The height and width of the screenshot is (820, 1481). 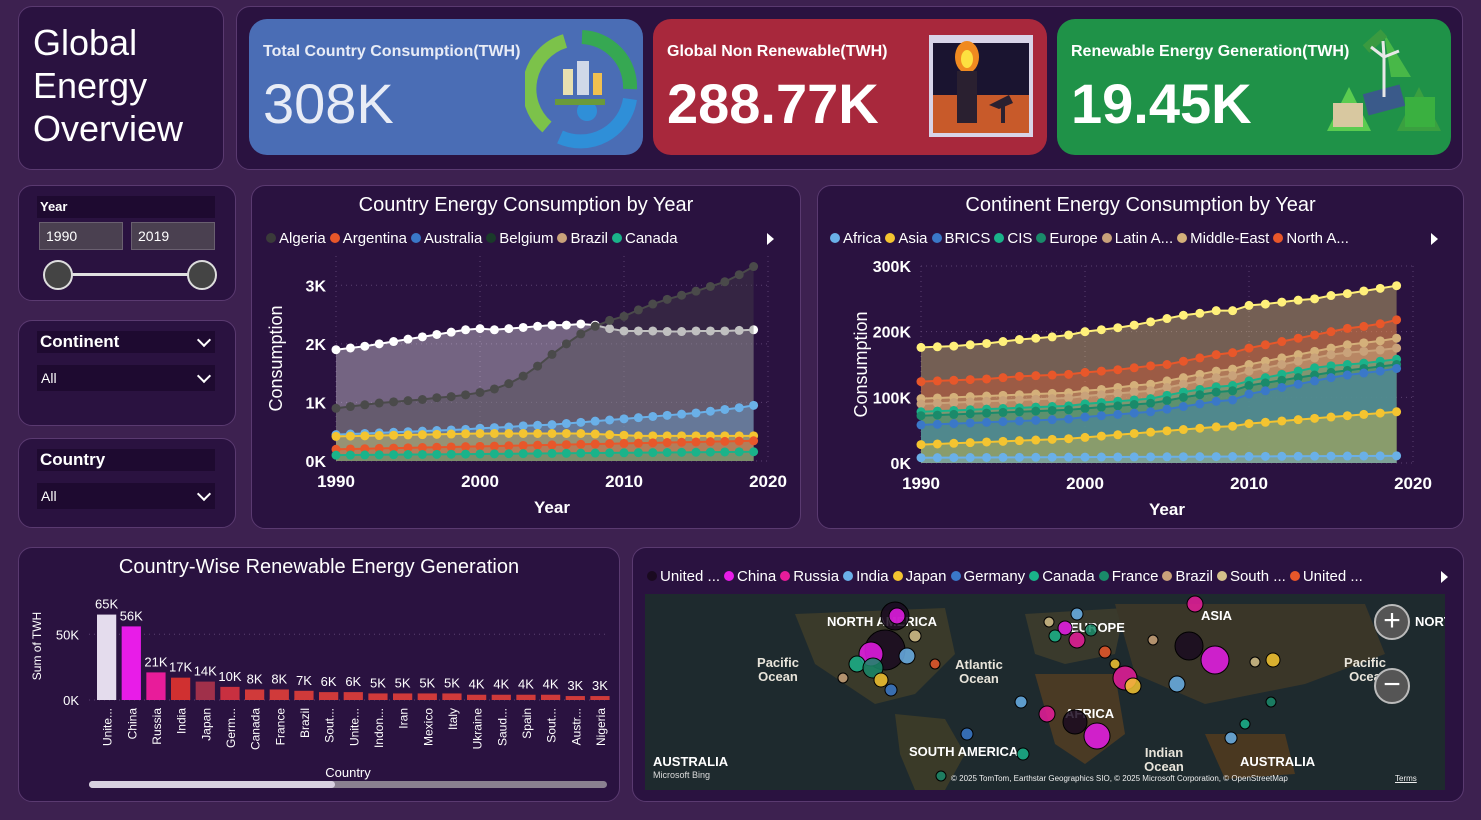 What do you see at coordinates (1392, 622) in the screenshot?
I see `zoom-in-button: +` at bounding box center [1392, 622].